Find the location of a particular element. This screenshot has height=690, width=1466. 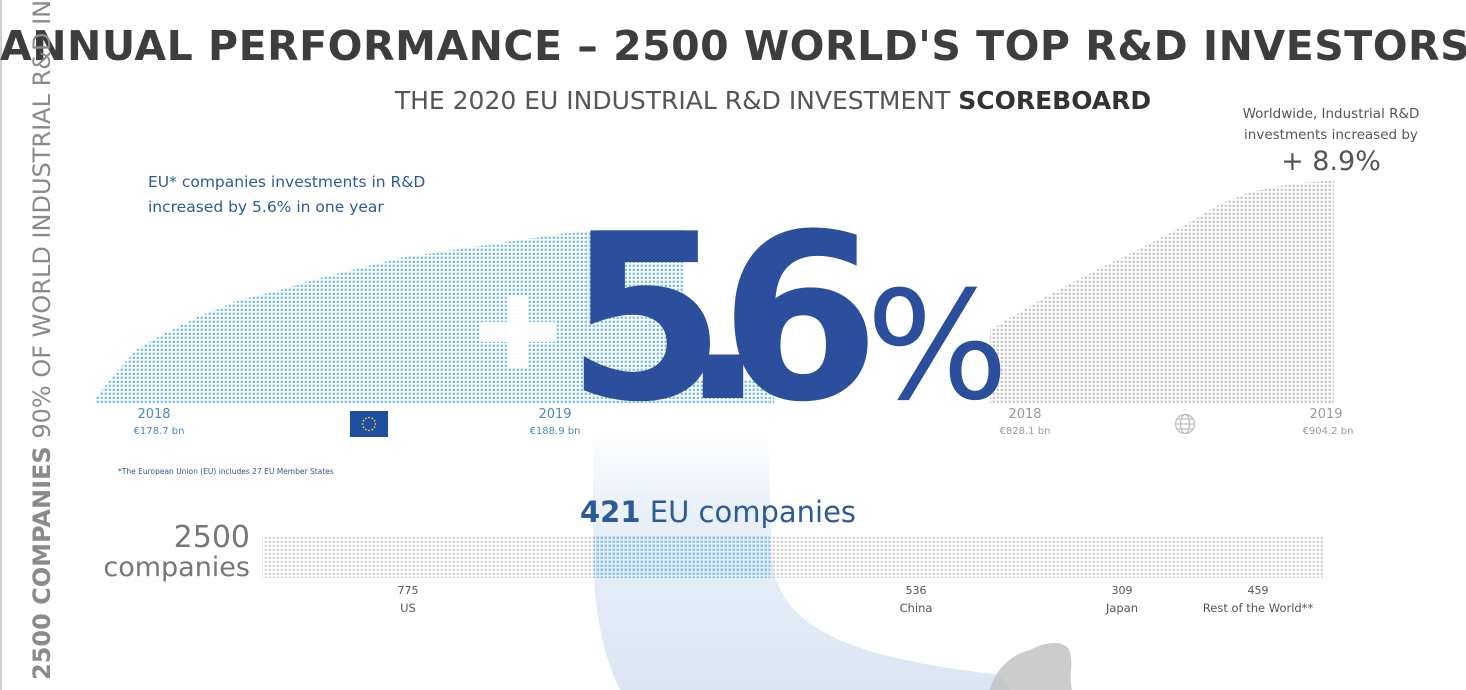

worldwide-growth: + 8.9% is located at coordinates (1331, 161).